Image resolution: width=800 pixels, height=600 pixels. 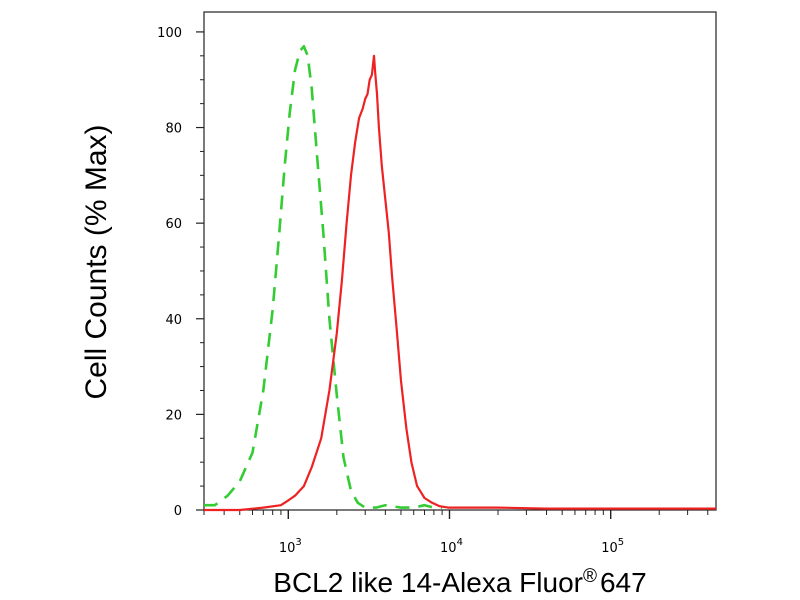 I want to click on y-tick-label: 20, so click(x=173, y=415).